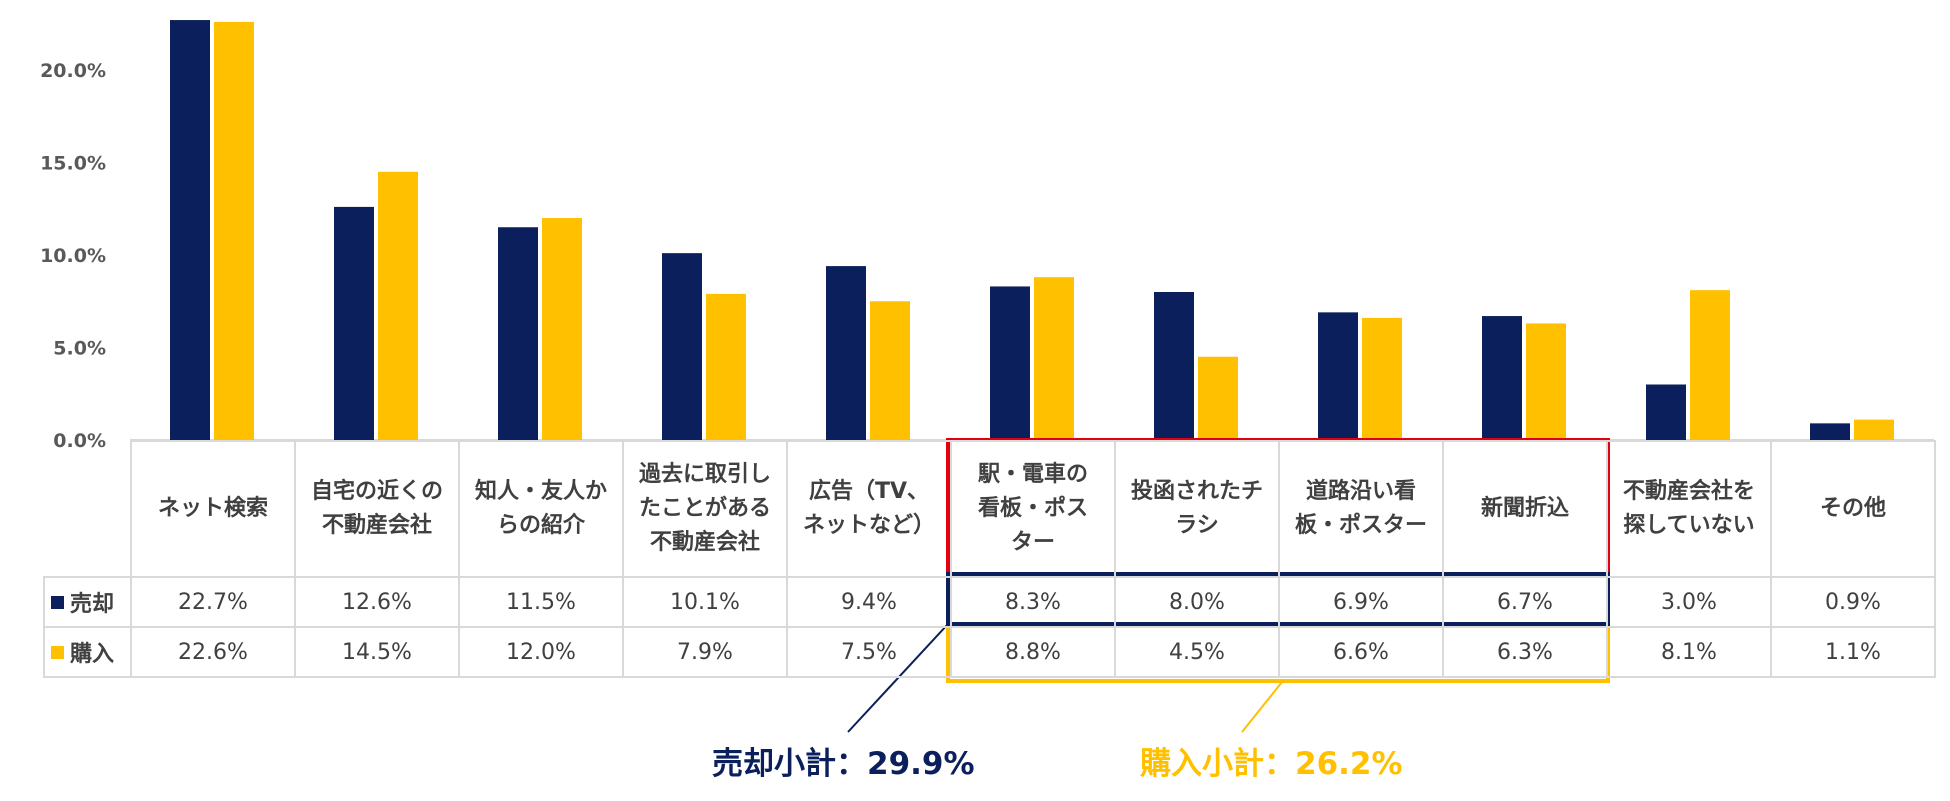  I want to click on category-label-text: 自宅の近くの 不動産会社, so click(376, 508).